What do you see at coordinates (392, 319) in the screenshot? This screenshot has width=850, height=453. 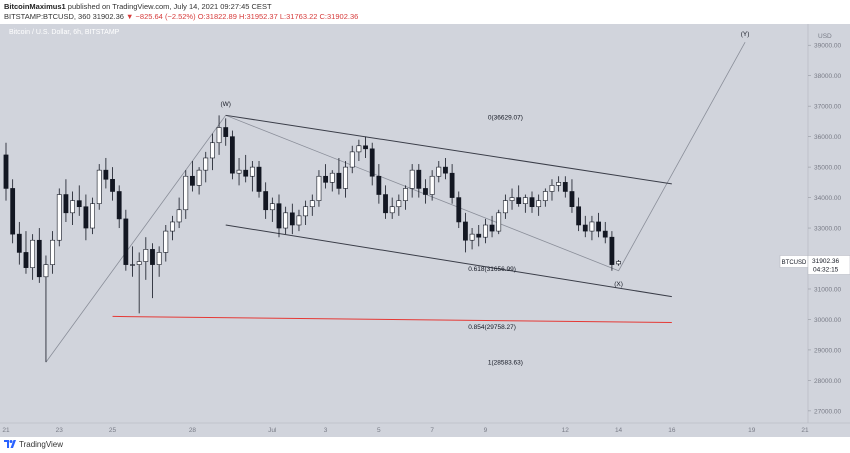 I see `support-line` at bounding box center [392, 319].